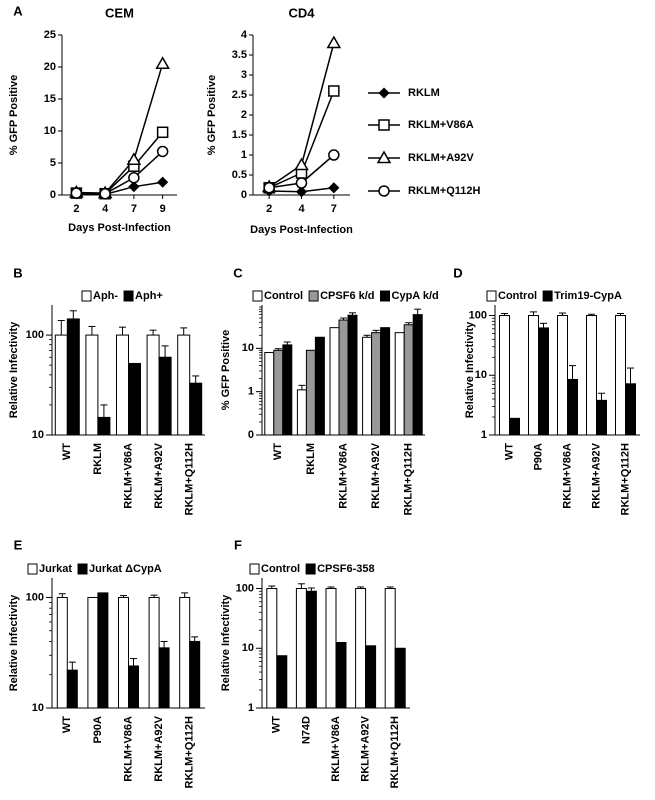  What do you see at coordinates (226, 370) in the screenshot?
I see `y-axis-label: % GFP Positive` at bounding box center [226, 370].